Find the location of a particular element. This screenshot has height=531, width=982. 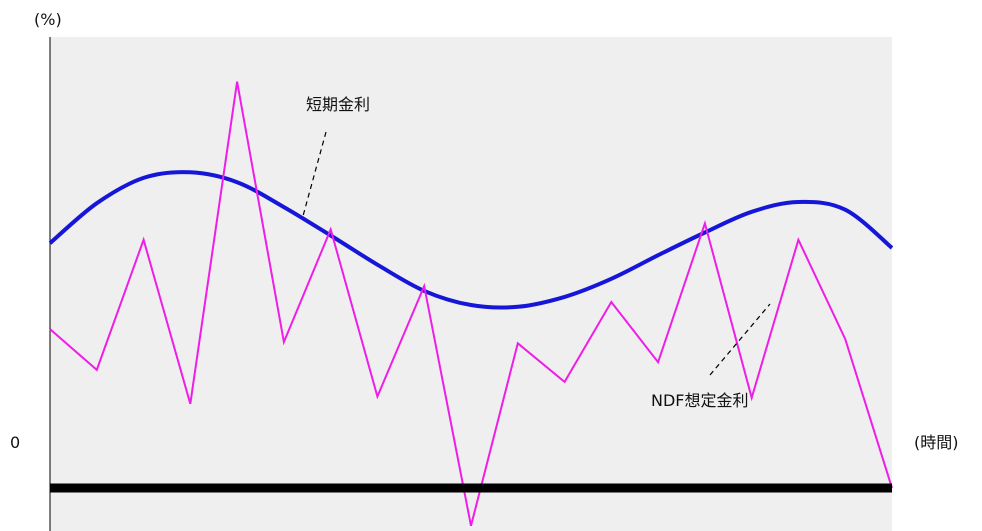

x-unit-label: (時間) is located at coordinates (936, 442).